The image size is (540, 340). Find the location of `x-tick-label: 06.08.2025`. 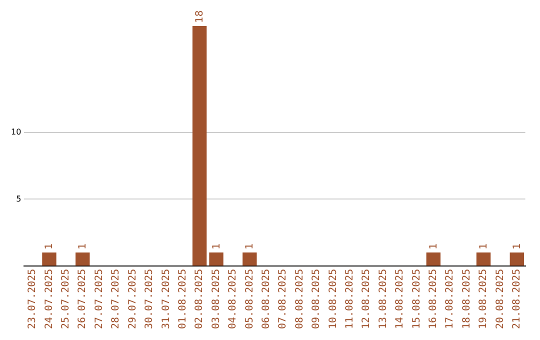

x-tick-label: 06.08.2025 is located at coordinates (266, 299).